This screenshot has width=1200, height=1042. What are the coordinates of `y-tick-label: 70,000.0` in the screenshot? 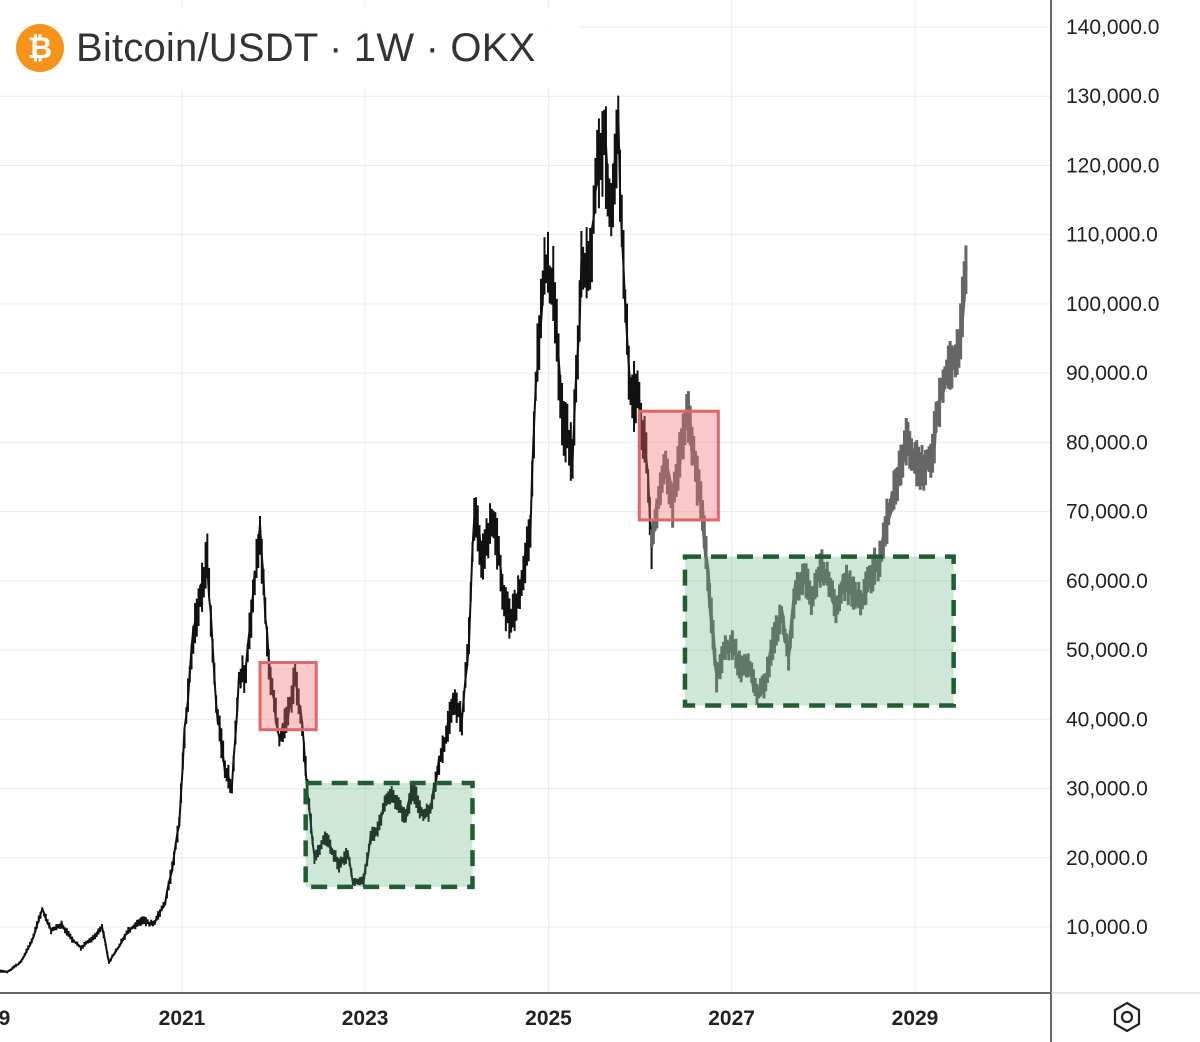 It's located at (1107, 512).